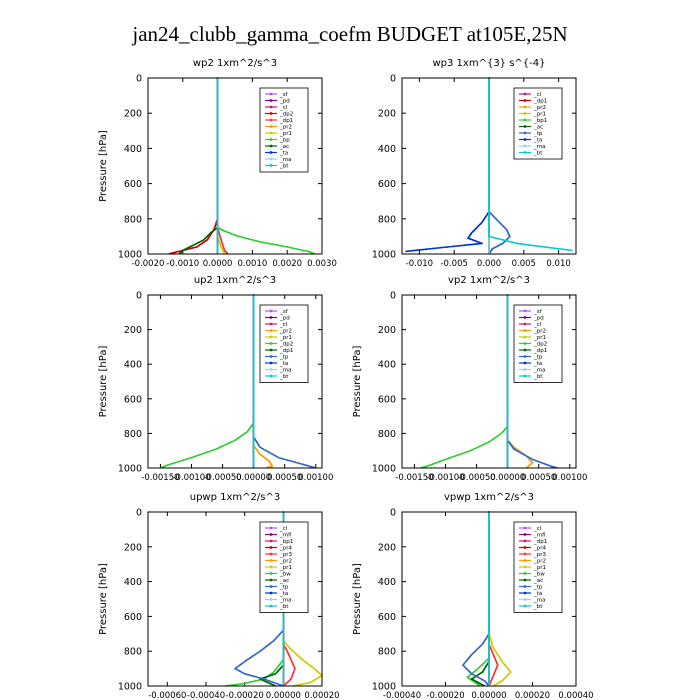 This screenshot has width=700, height=700. What do you see at coordinates (284, 343) in the screenshot?
I see `legend: _sf_pd_cl_pr2_pr1_dp2_dp1_tp_ta_ma_bt` at bounding box center [284, 343].